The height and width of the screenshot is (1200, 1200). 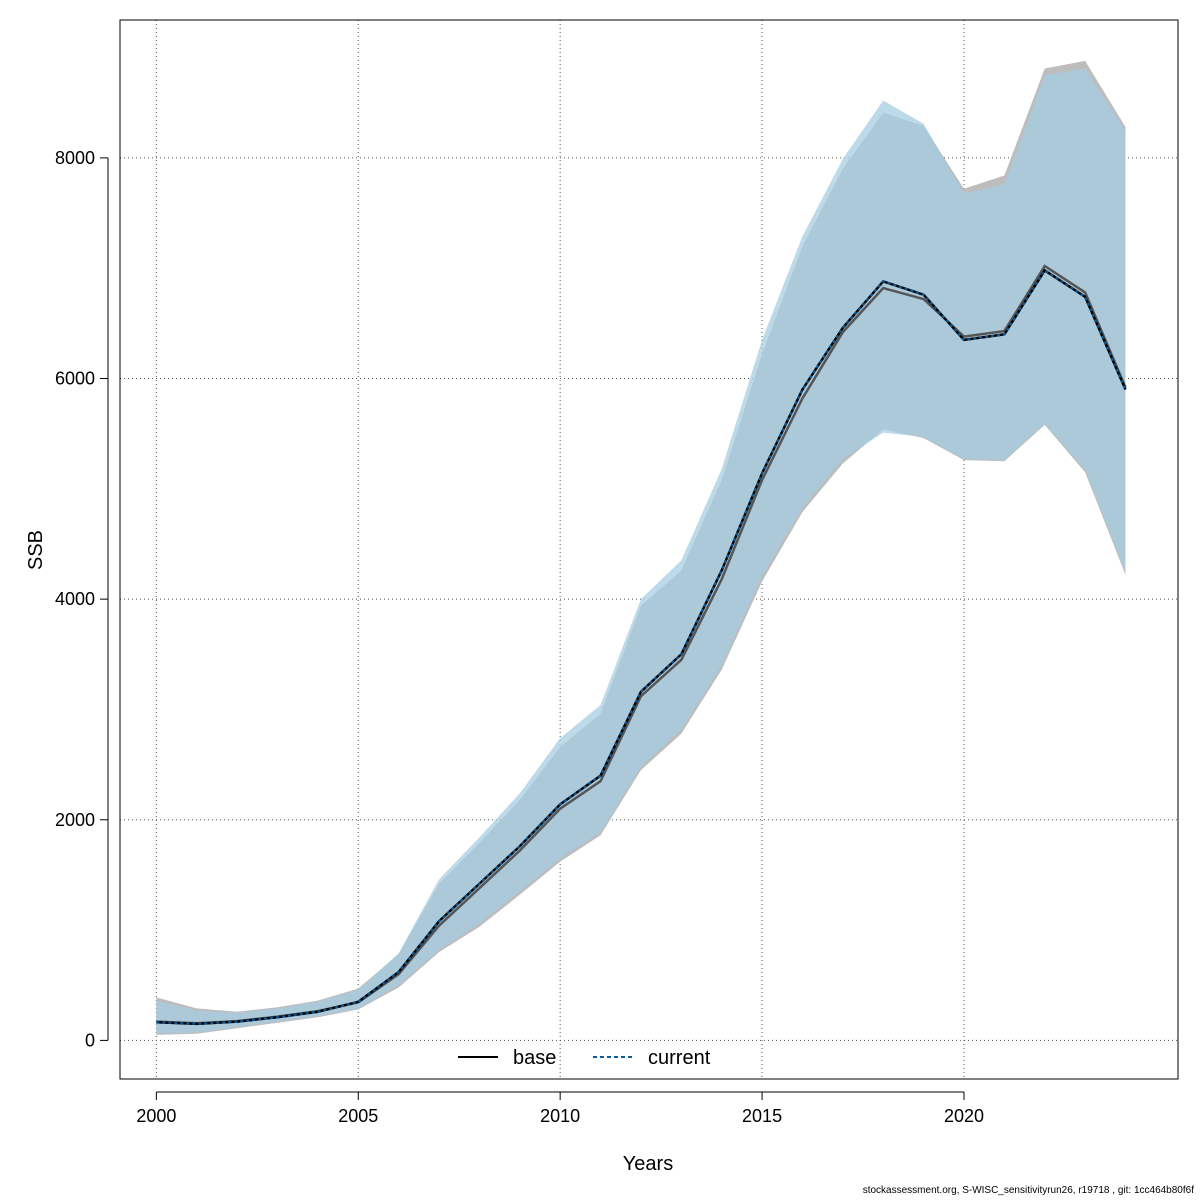 What do you see at coordinates (156, 1116) in the screenshot?
I see `x-tick-label-2000: 2000` at bounding box center [156, 1116].